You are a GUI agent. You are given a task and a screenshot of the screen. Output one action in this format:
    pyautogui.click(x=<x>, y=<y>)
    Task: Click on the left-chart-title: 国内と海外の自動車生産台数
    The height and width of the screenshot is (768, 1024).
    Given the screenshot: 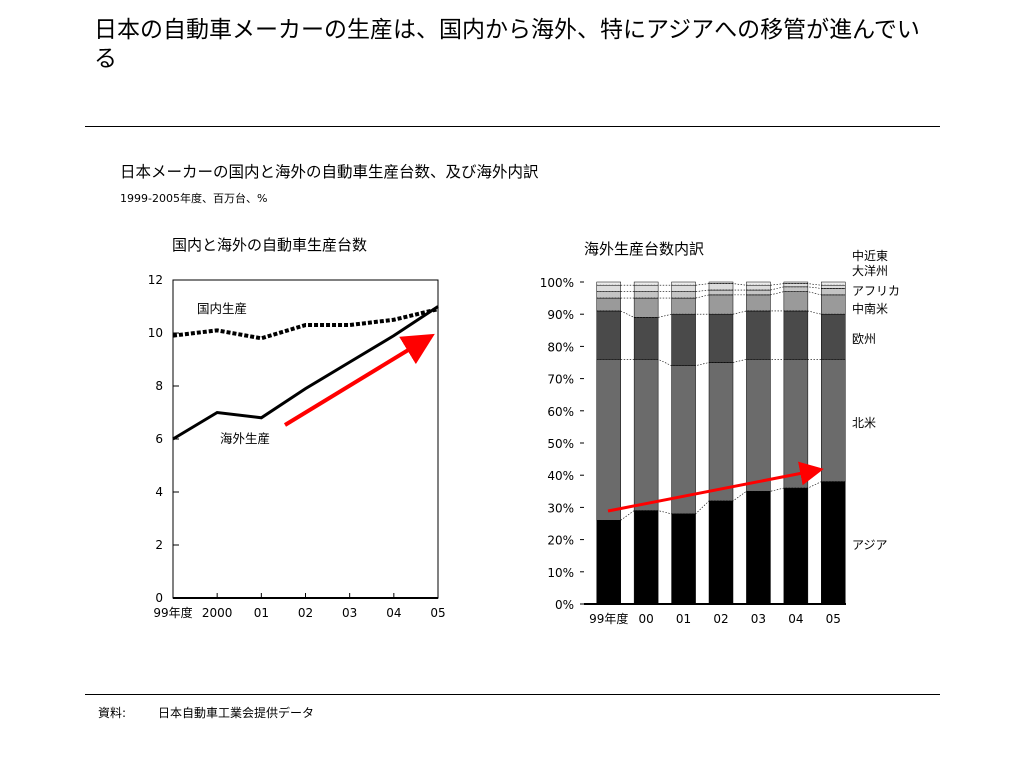 What is the action you would take?
    pyautogui.click(x=270, y=245)
    